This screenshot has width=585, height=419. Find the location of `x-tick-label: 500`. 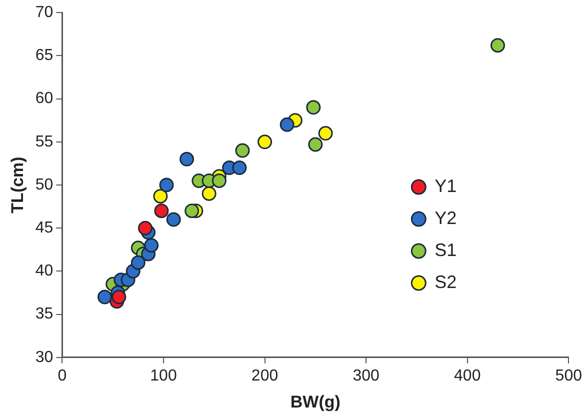

x-tick-label: 500 is located at coordinates (568, 375).